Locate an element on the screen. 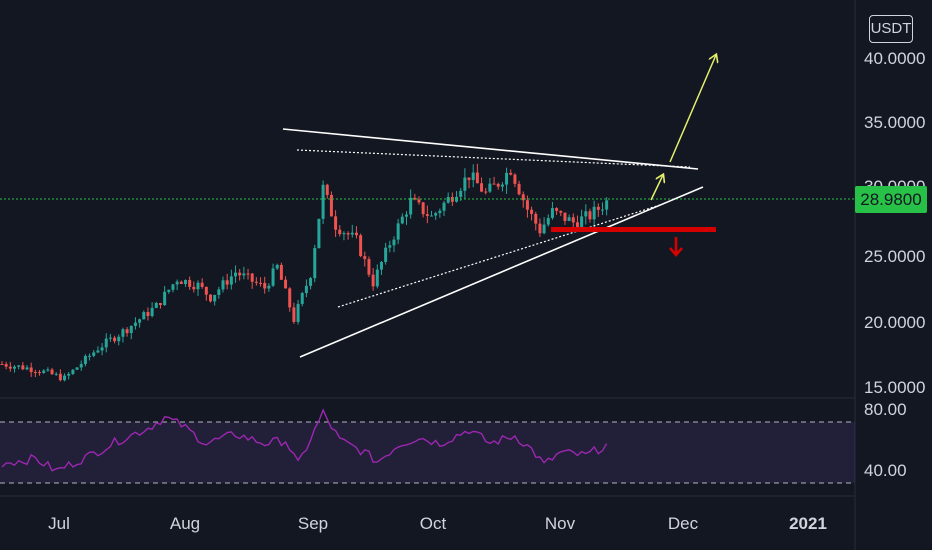 The height and width of the screenshot is (550, 932). rsi-line is located at coordinates (304, 440).